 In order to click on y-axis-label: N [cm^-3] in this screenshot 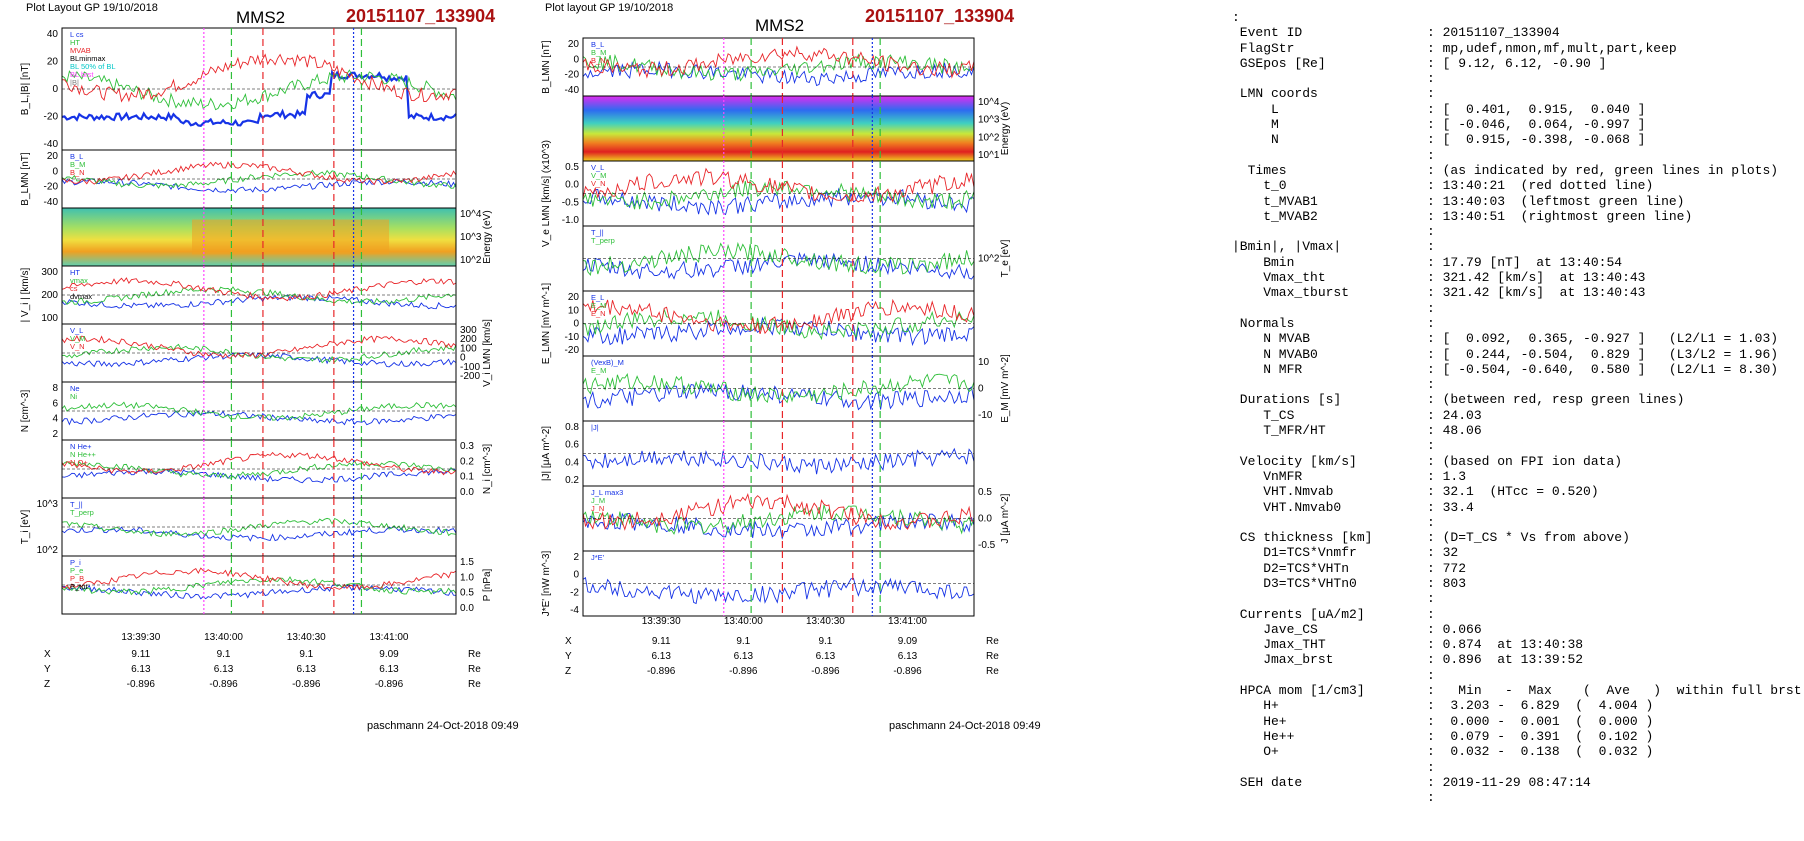, I will do `click(25, 411)`.